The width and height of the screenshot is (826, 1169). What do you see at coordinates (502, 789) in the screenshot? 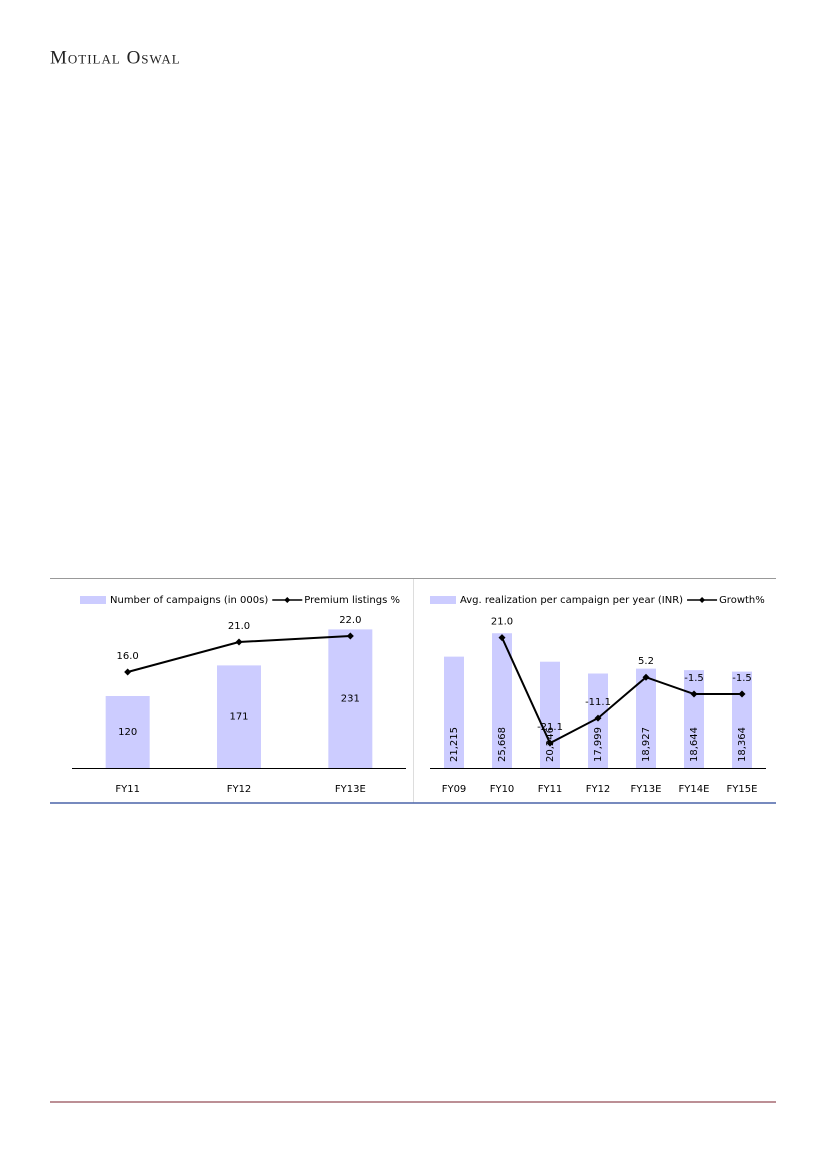
I see `x-tick-label: FY10` at bounding box center [502, 789].